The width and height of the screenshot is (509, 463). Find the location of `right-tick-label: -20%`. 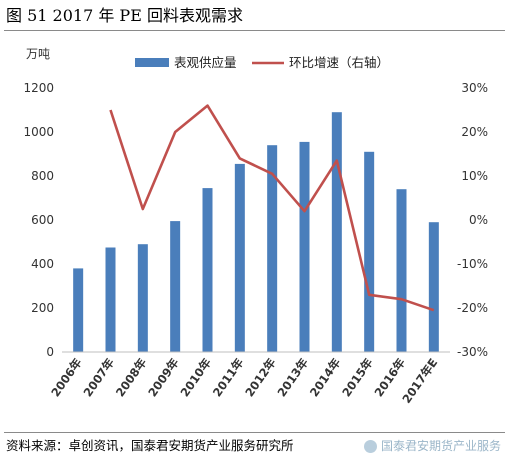

right-tick-label: -20% is located at coordinates (472, 308).